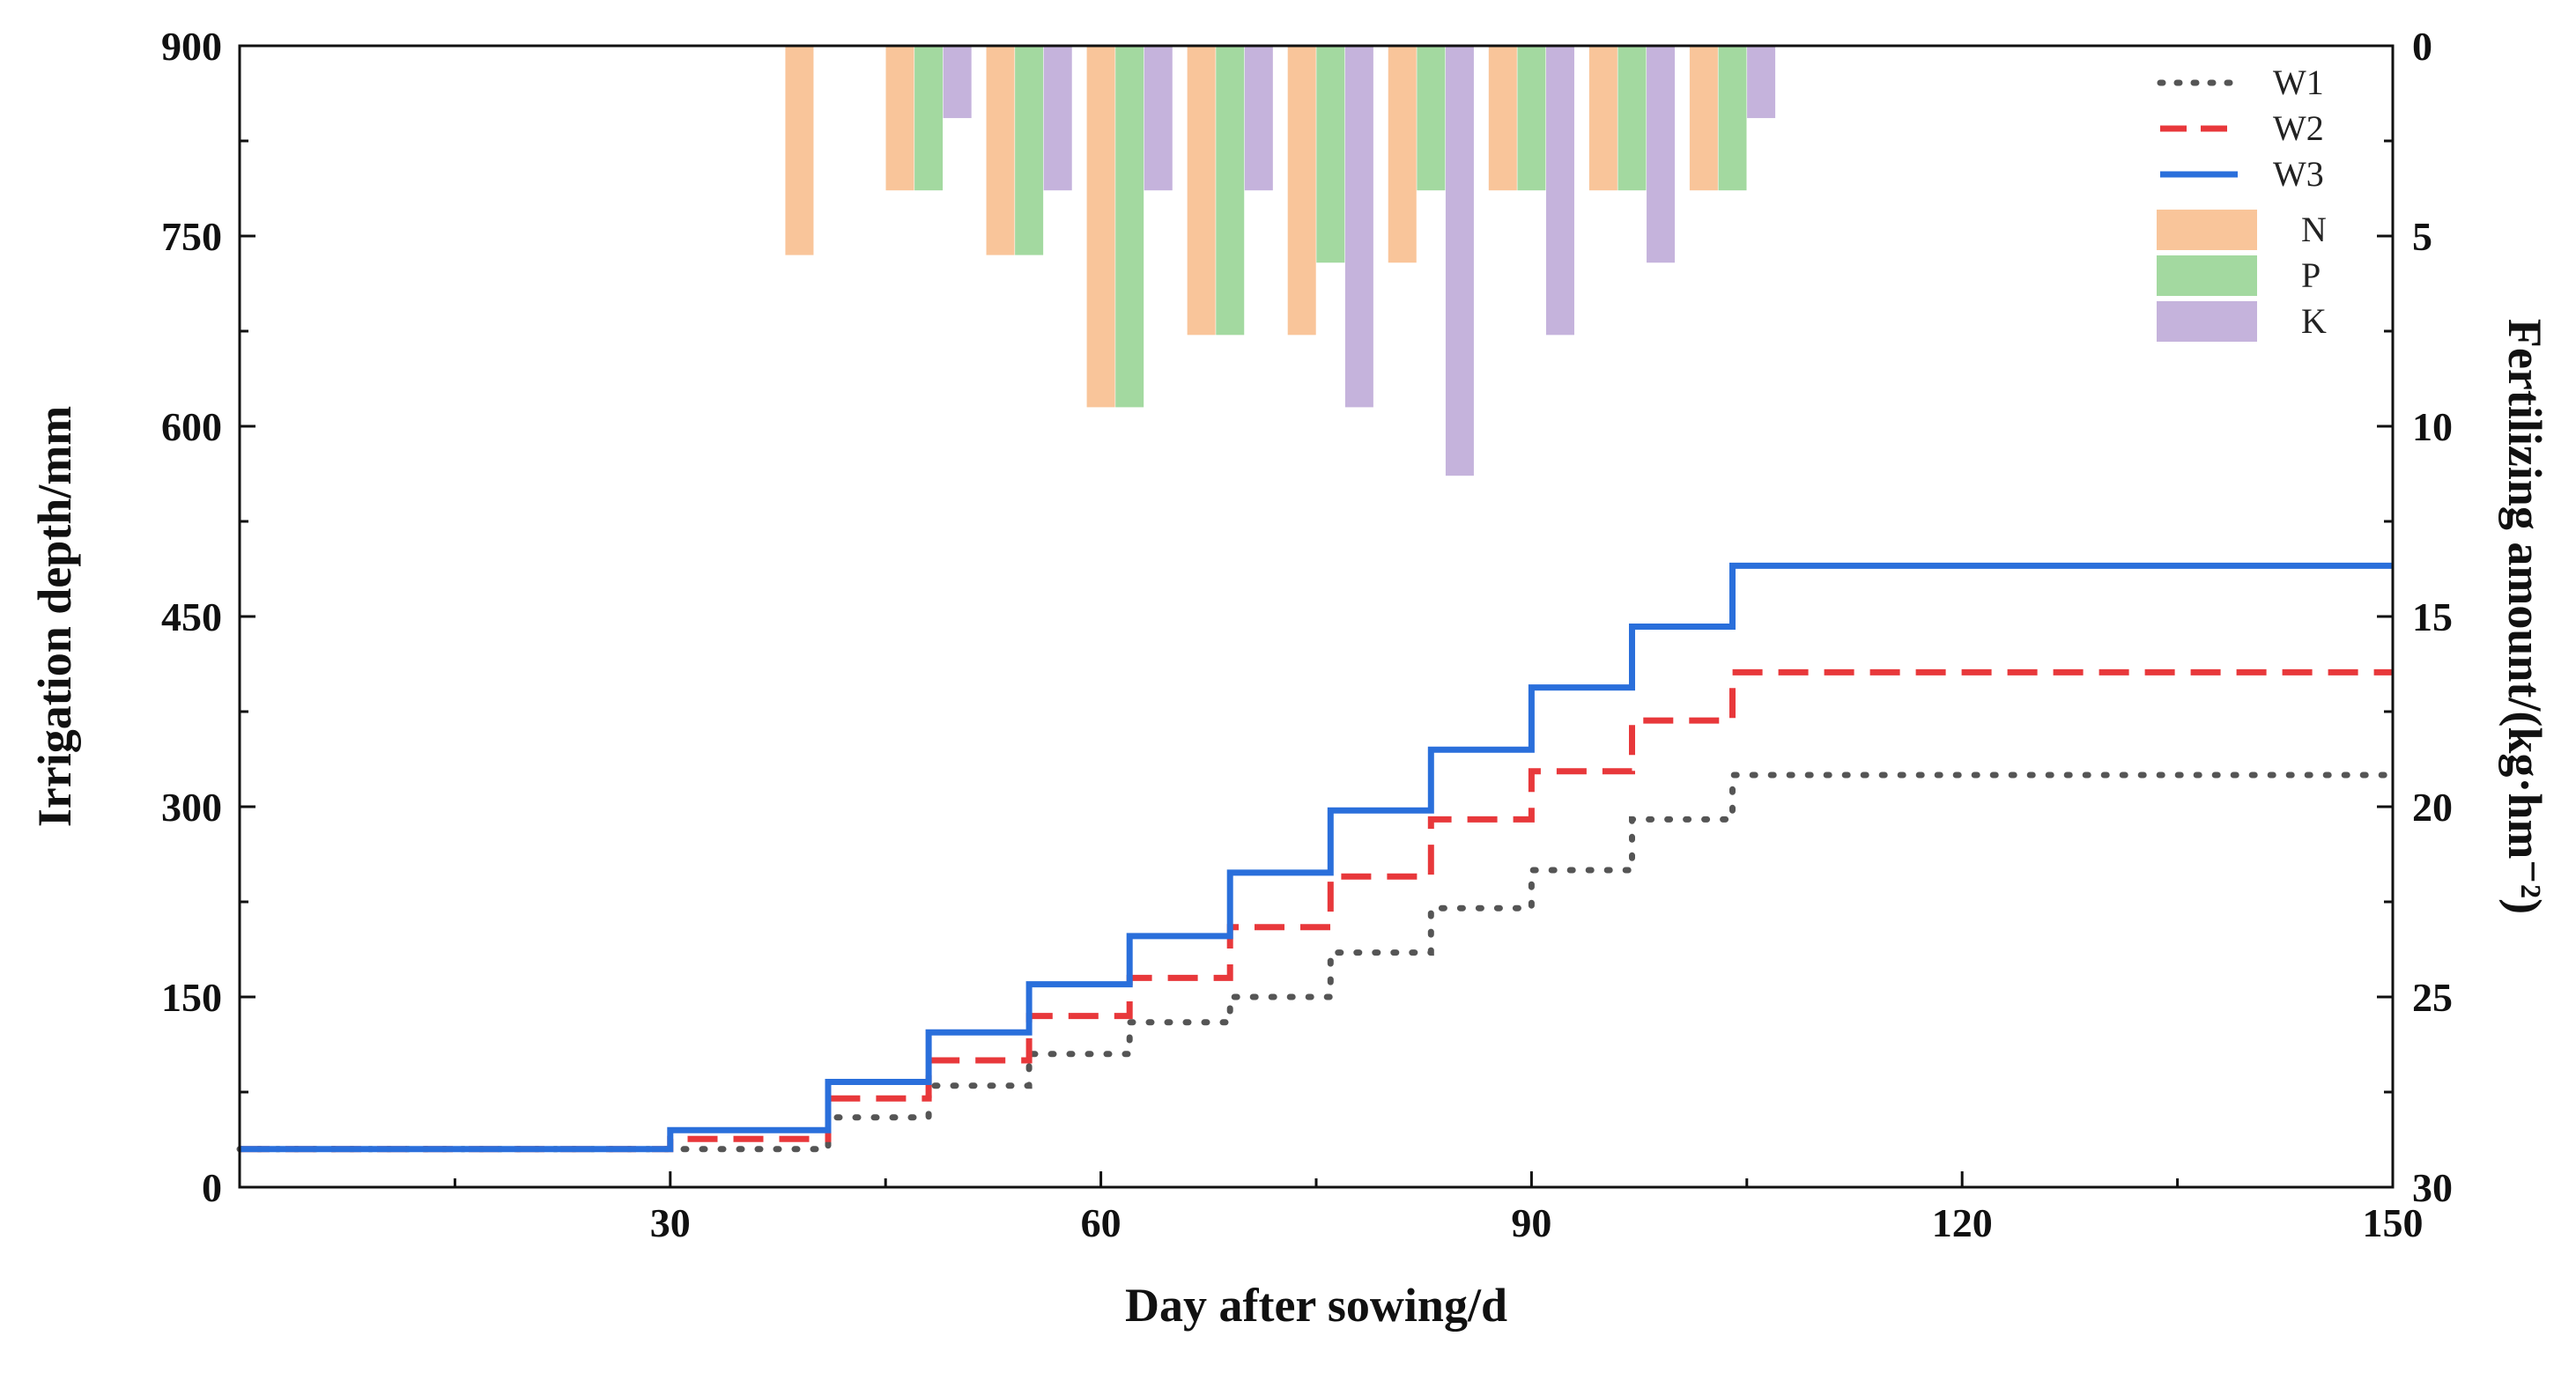  I want to click on x-axis-title: Day after sowing/d, so click(1316, 1305).